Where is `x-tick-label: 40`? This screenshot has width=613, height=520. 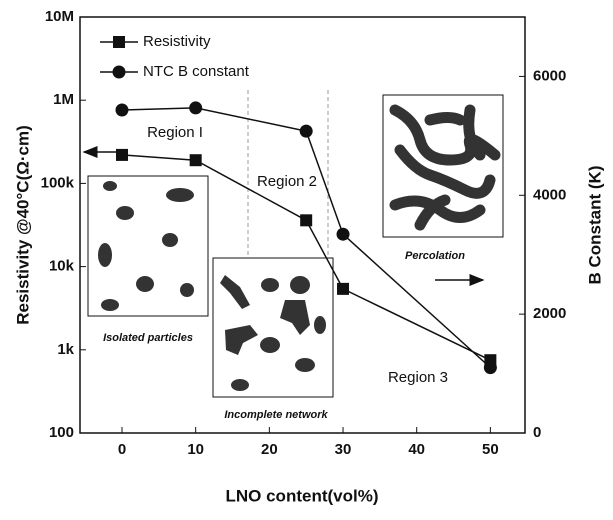 x-tick-label: 40 is located at coordinates (416, 449).